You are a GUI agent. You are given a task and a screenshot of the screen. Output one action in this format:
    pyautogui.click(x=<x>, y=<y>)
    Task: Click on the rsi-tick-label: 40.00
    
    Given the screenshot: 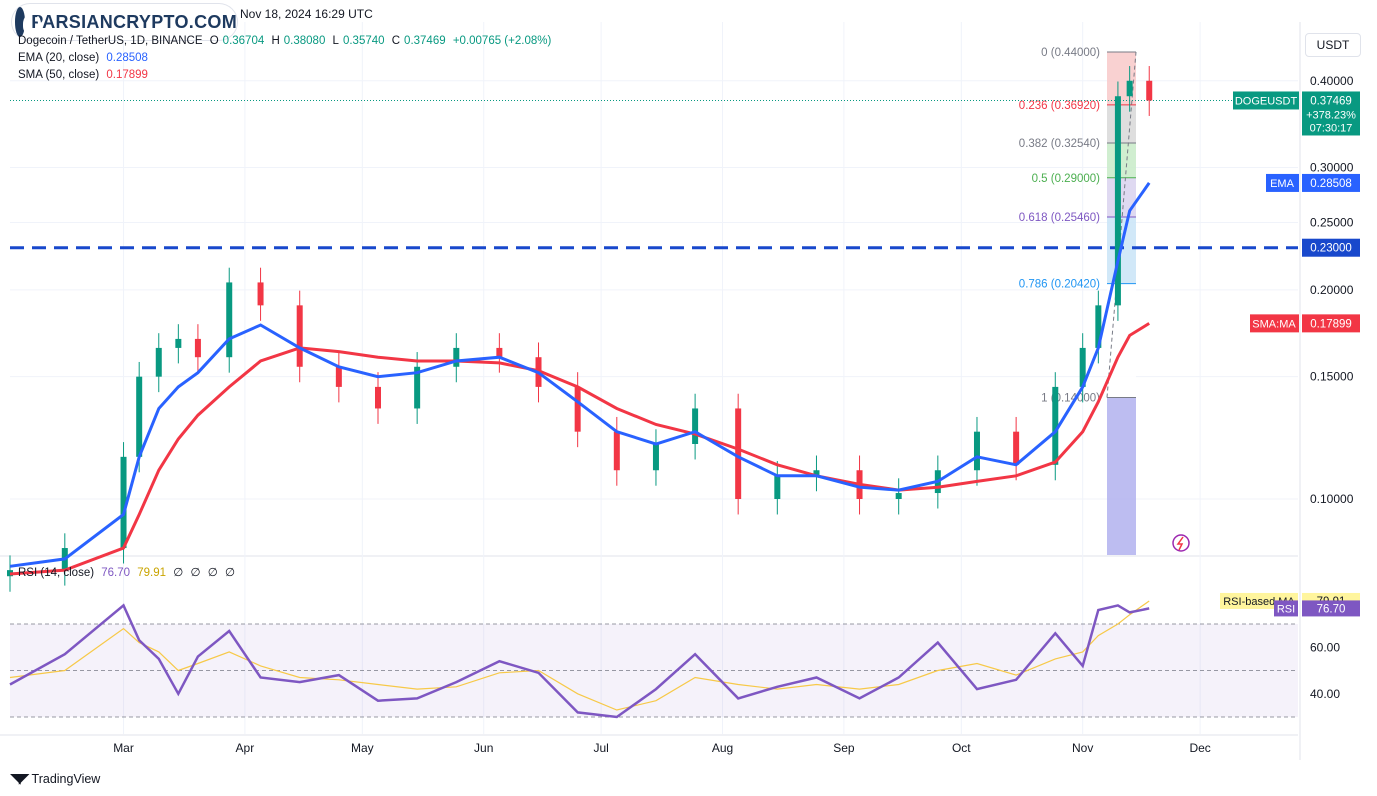 What is the action you would take?
    pyautogui.click(x=1325, y=694)
    